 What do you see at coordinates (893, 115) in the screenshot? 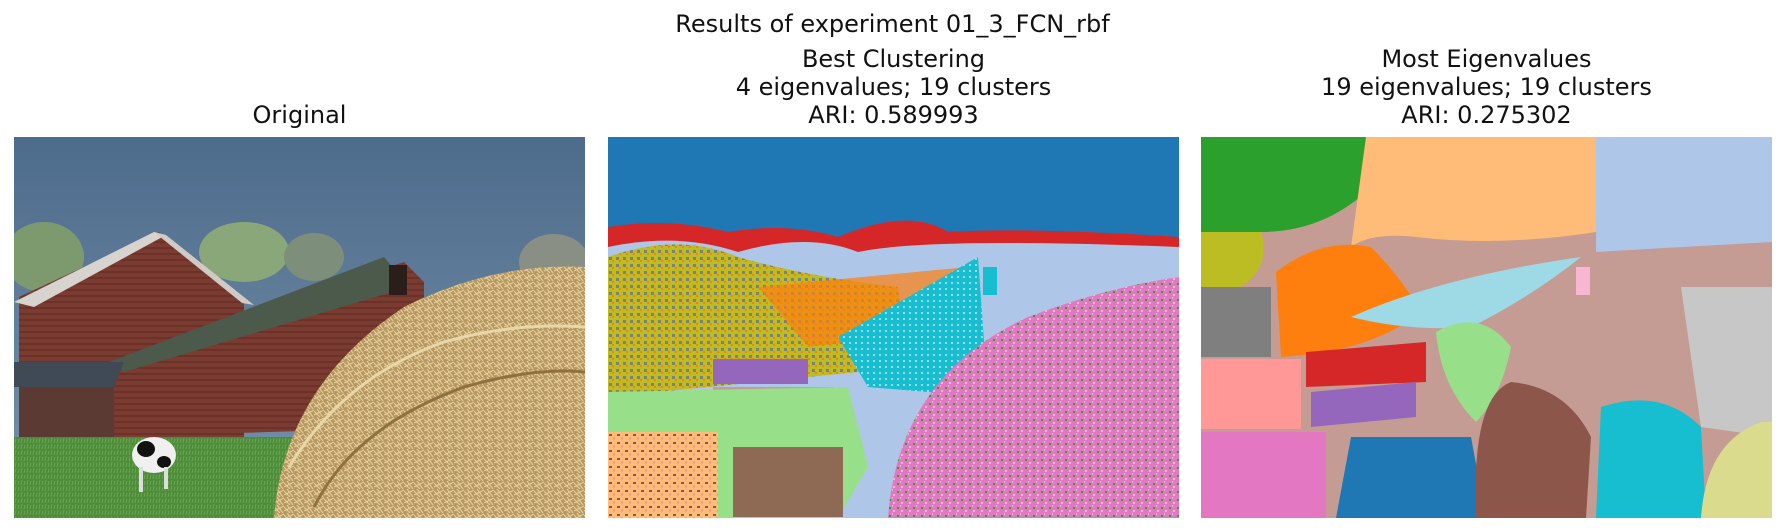
I see `panel-title-line: ARI: 0.589993` at bounding box center [893, 115].